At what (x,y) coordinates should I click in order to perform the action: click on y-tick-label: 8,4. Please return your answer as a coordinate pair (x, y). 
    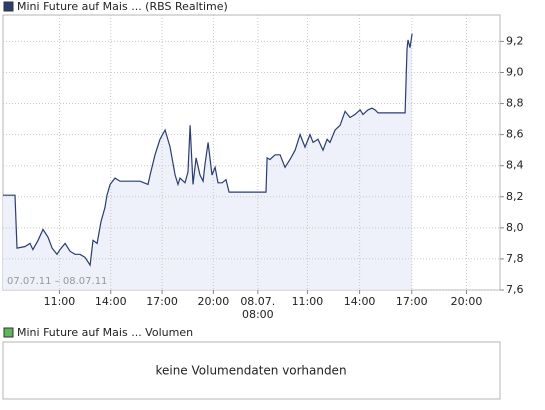
    Looking at the image, I should click on (515, 165).